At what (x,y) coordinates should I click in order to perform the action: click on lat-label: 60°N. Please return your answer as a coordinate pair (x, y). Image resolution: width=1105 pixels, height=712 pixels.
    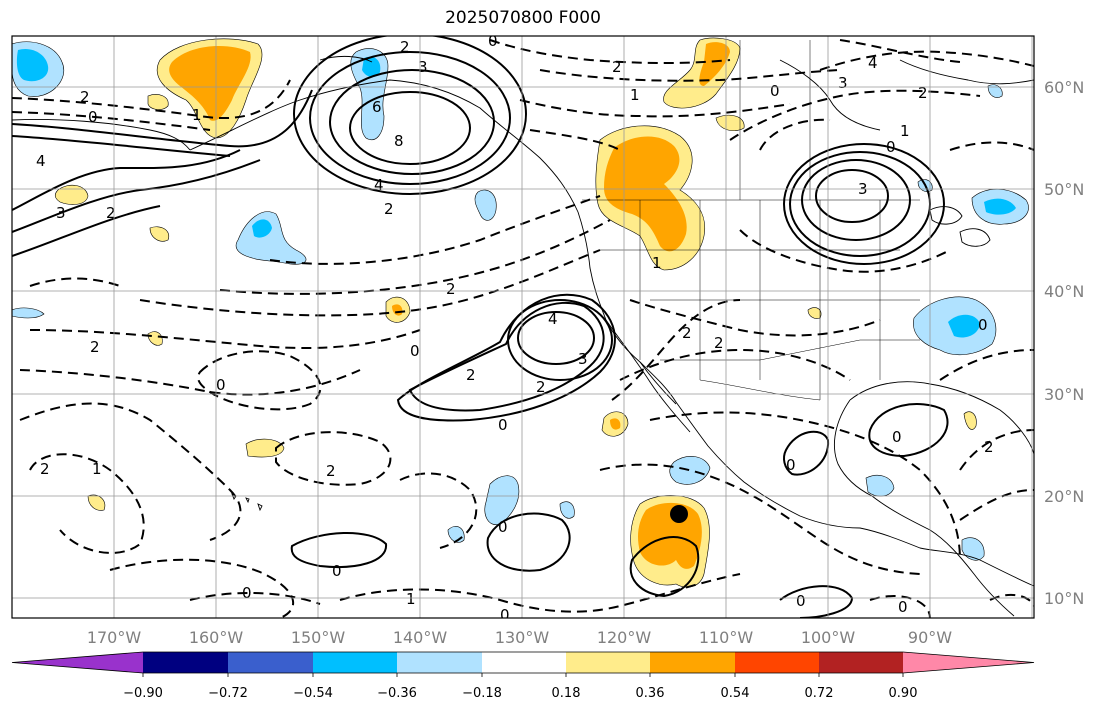
    Looking at the image, I should click on (1064, 87).